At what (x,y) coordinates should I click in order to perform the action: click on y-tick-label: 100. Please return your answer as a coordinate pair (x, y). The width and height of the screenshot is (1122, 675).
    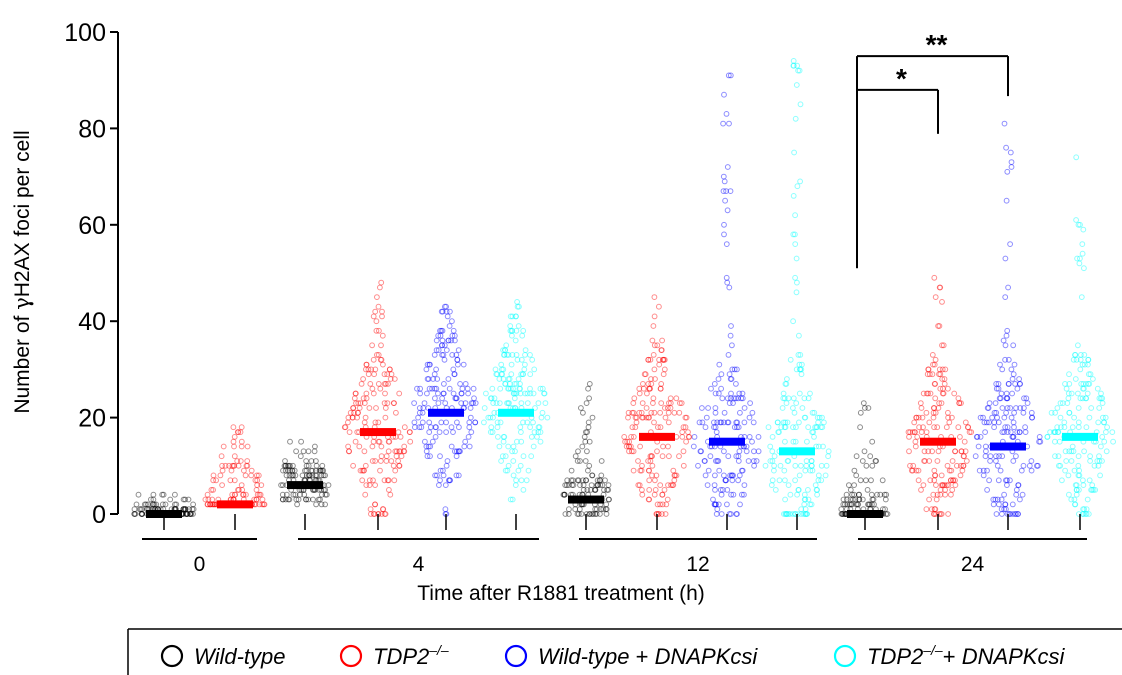
    Looking at the image, I should click on (85, 33).